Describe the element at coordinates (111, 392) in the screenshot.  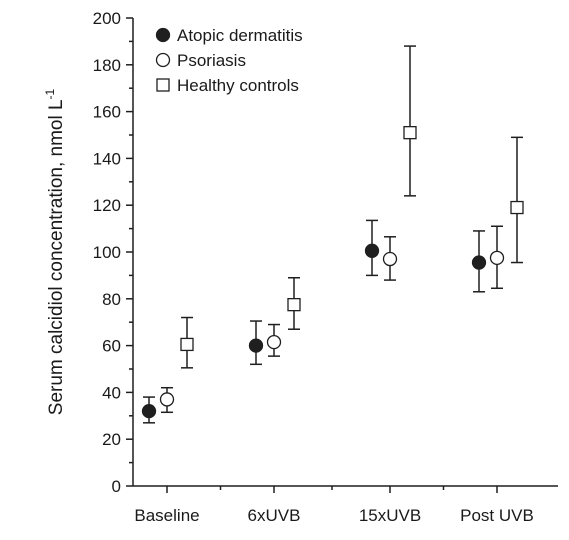
I see `y-tick-label-40: 40` at that location.